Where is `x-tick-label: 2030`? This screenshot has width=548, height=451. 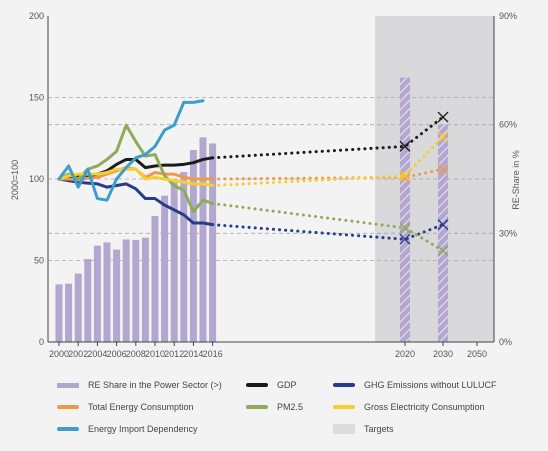
x-tick-label: 2030 is located at coordinates (443, 354).